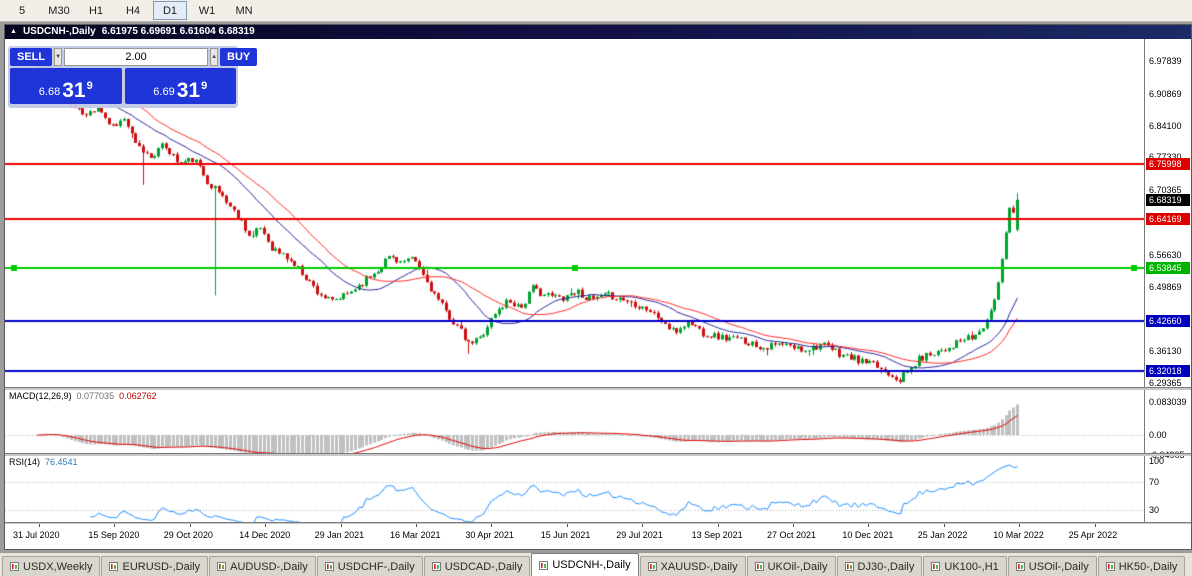  Describe the element at coordinates (59, 10) in the screenshot. I see `timeframe-button-m30: M30` at that location.